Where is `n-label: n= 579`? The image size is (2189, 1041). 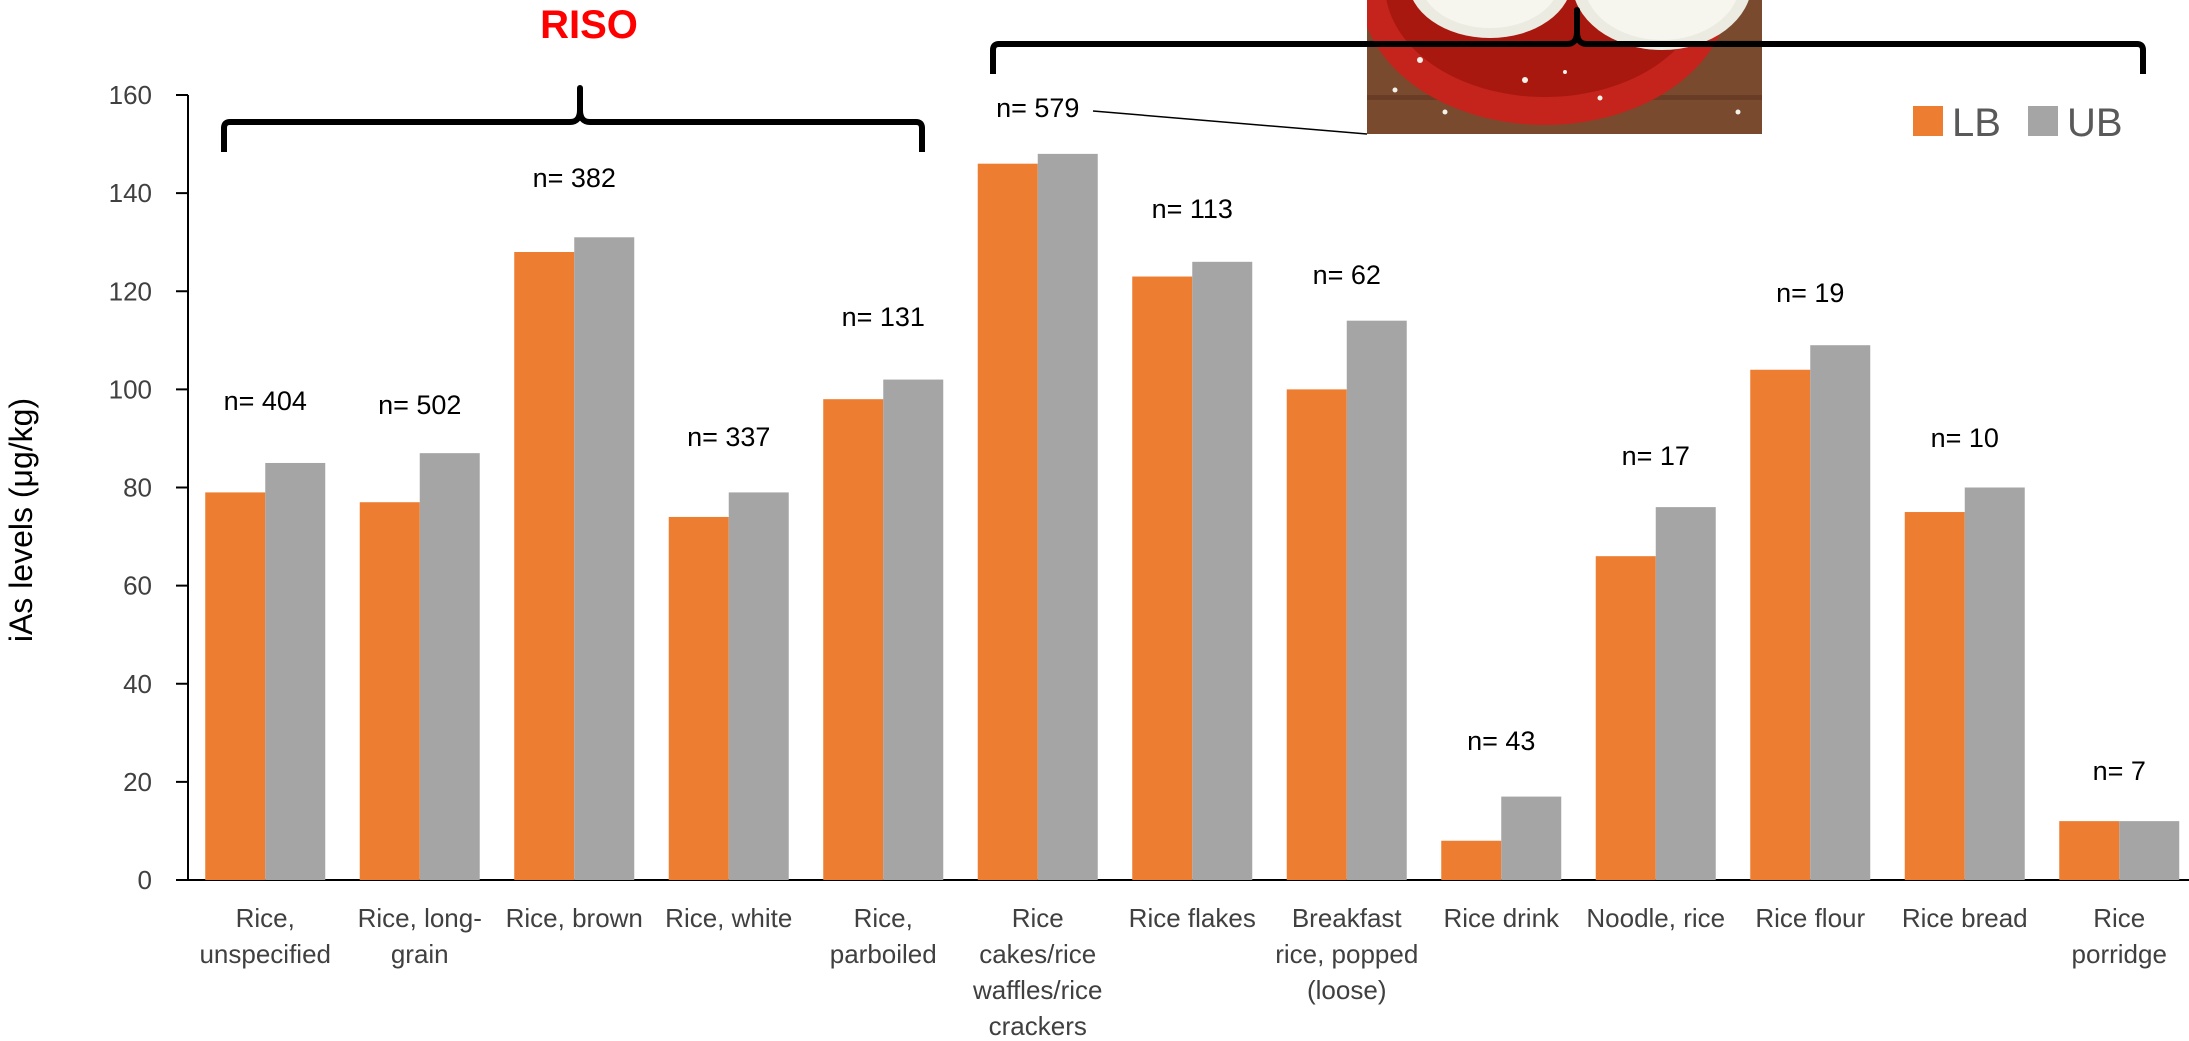
n-label: n= 579 is located at coordinates (1037, 108).